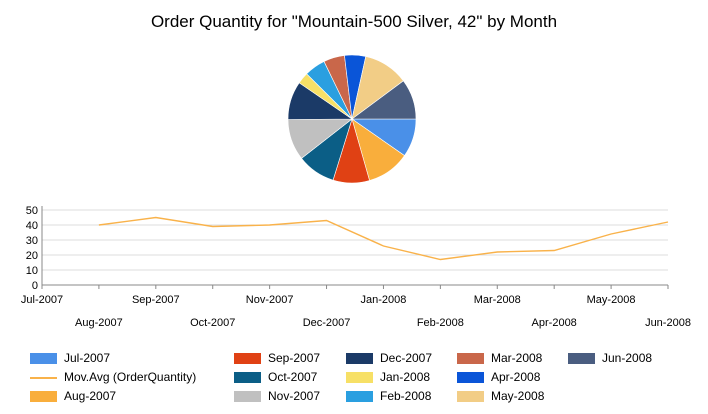 The width and height of the screenshot is (708, 414). Describe the element at coordinates (517, 358) in the screenshot. I see `legend-label: Mar-2008` at that location.